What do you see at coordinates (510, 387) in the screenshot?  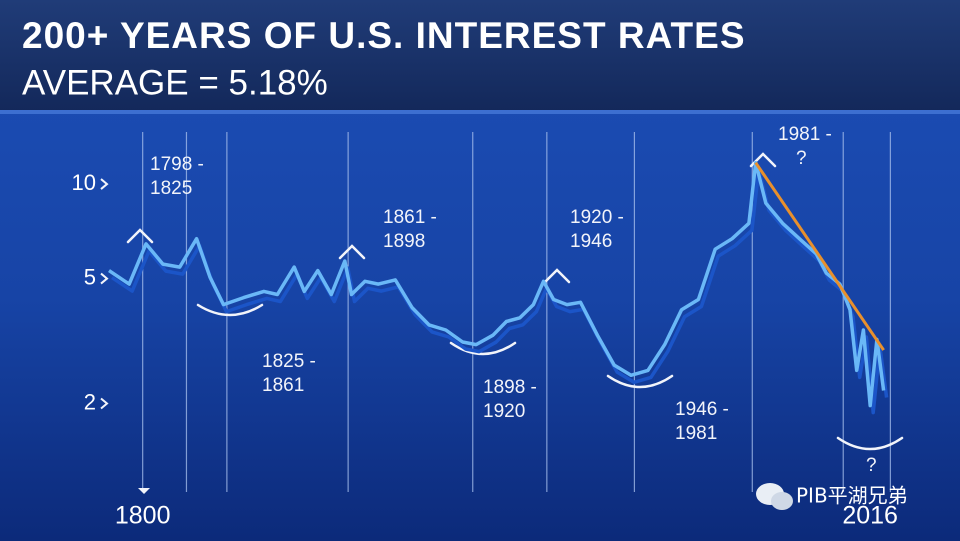 I see `annotation: 1898 -` at bounding box center [510, 387].